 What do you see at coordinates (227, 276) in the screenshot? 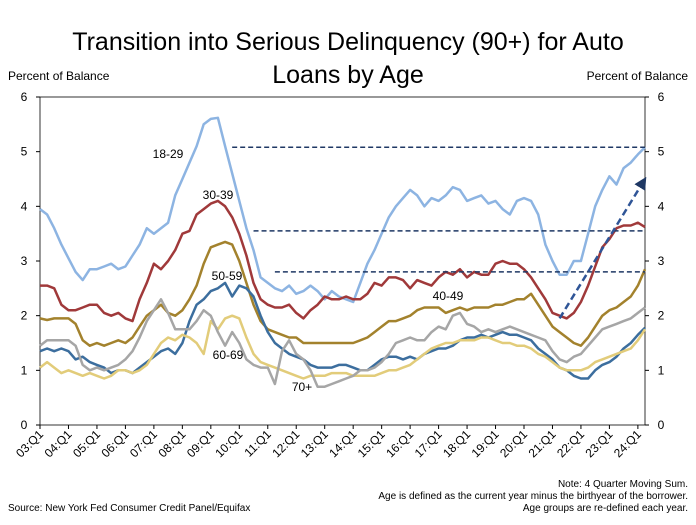
I see `series-label: 50-59` at bounding box center [227, 276].